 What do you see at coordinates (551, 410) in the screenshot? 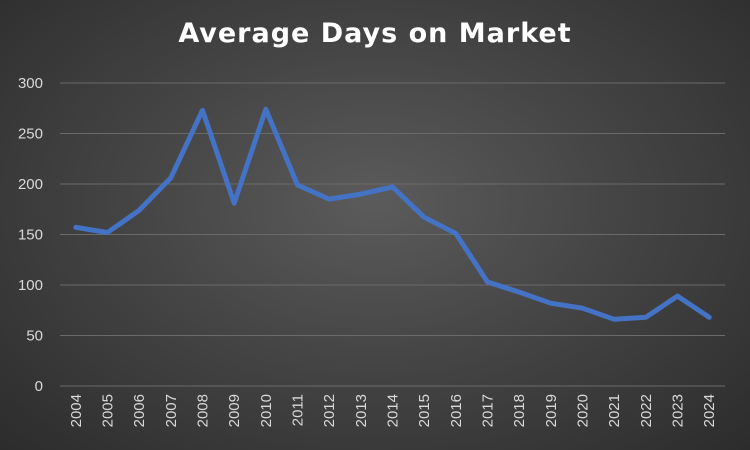
I see `x-tick-label: 2019` at bounding box center [551, 410].